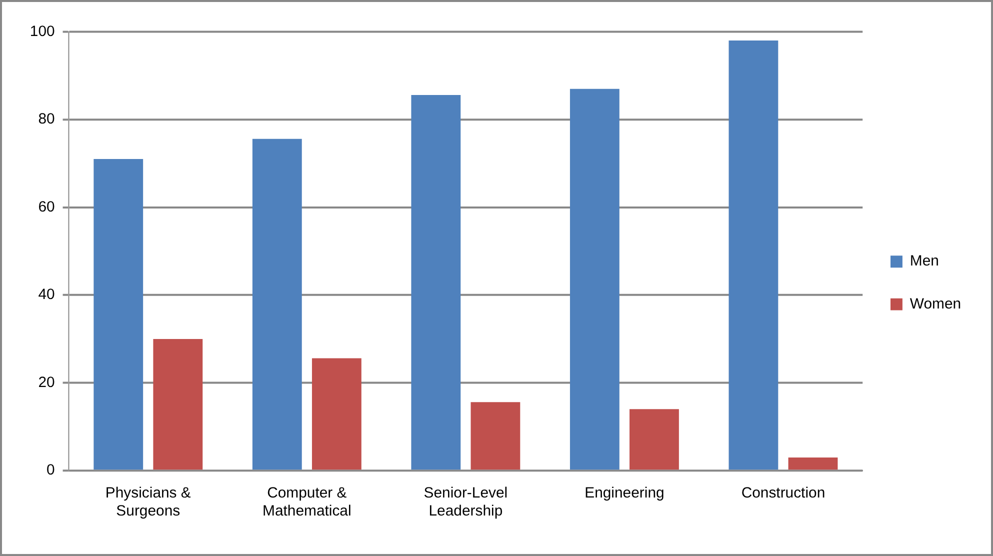  I want to click on y-tick-label: 60, so click(46, 207).